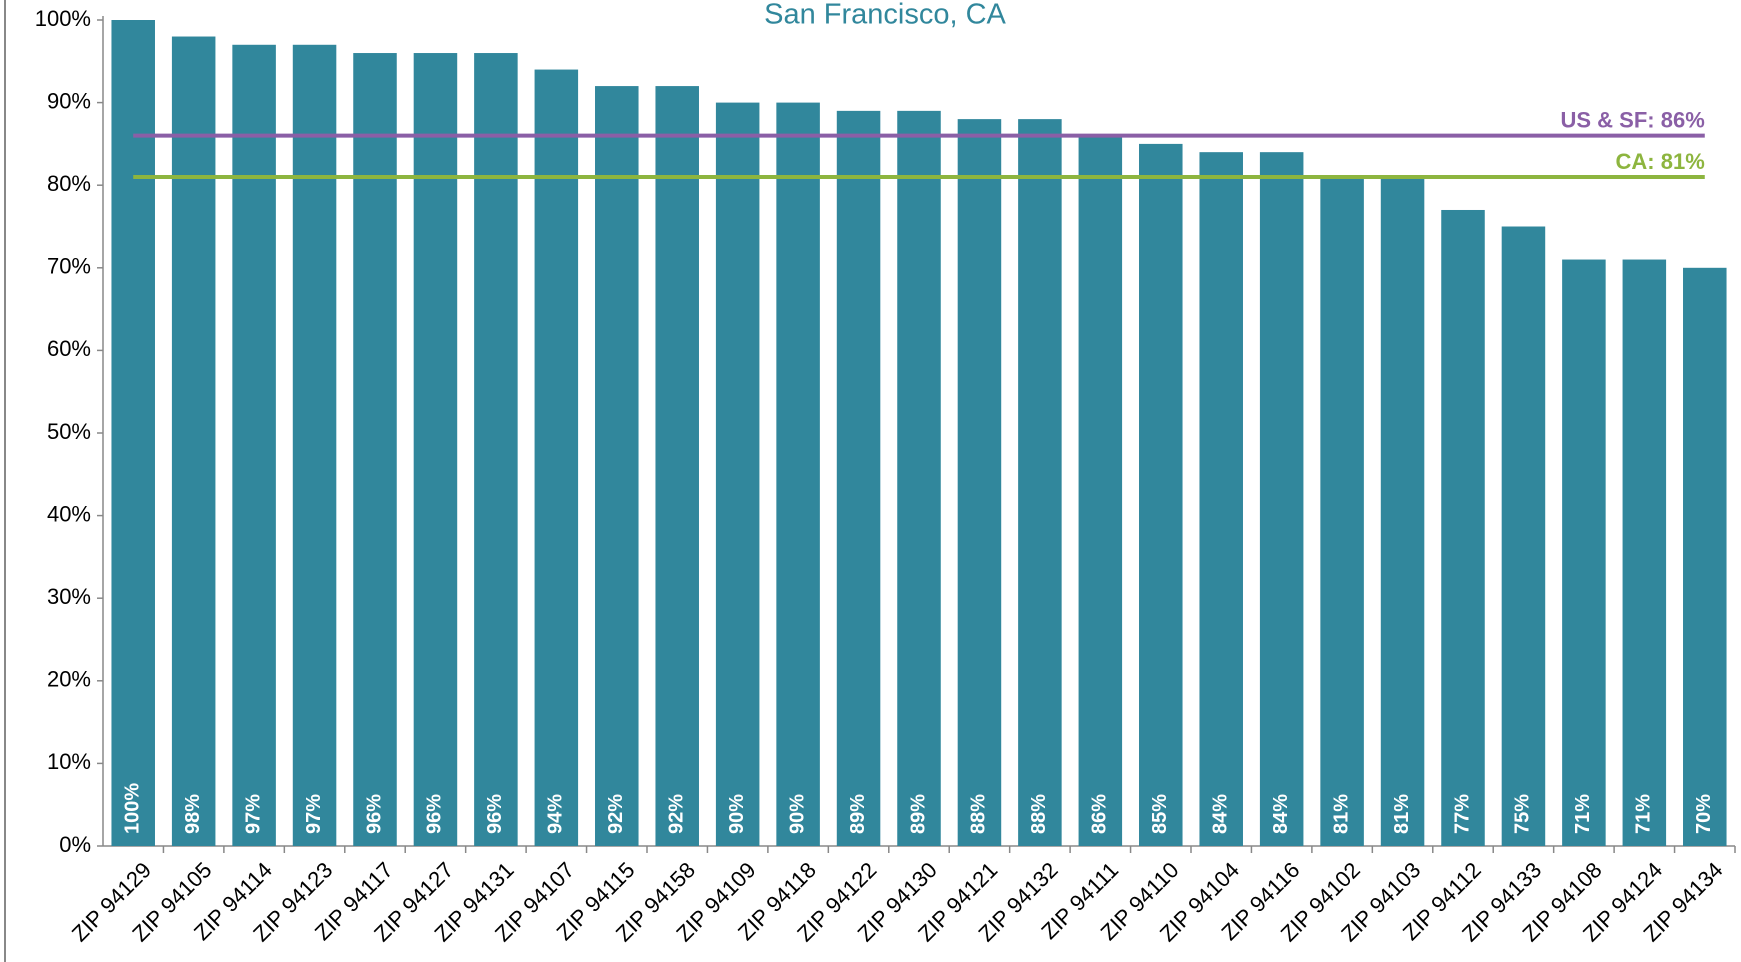 The width and height of the screenshot is (1741, 962). I want to click on y-tick-label: 10%, so click(69, 761).